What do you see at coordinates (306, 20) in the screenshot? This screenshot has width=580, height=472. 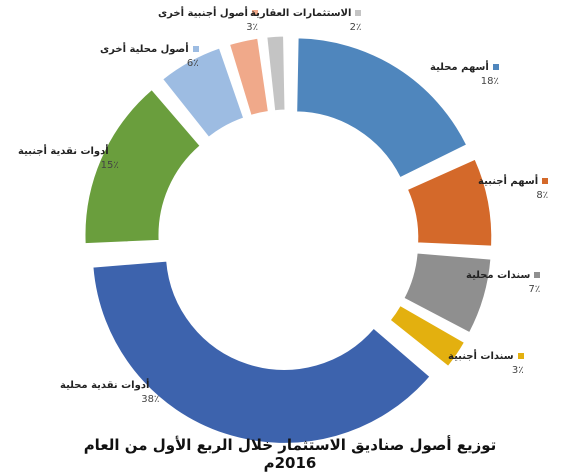 I see `slice-label: الاستثمارات العقارية 2٪` at bounding box center [306, 20].